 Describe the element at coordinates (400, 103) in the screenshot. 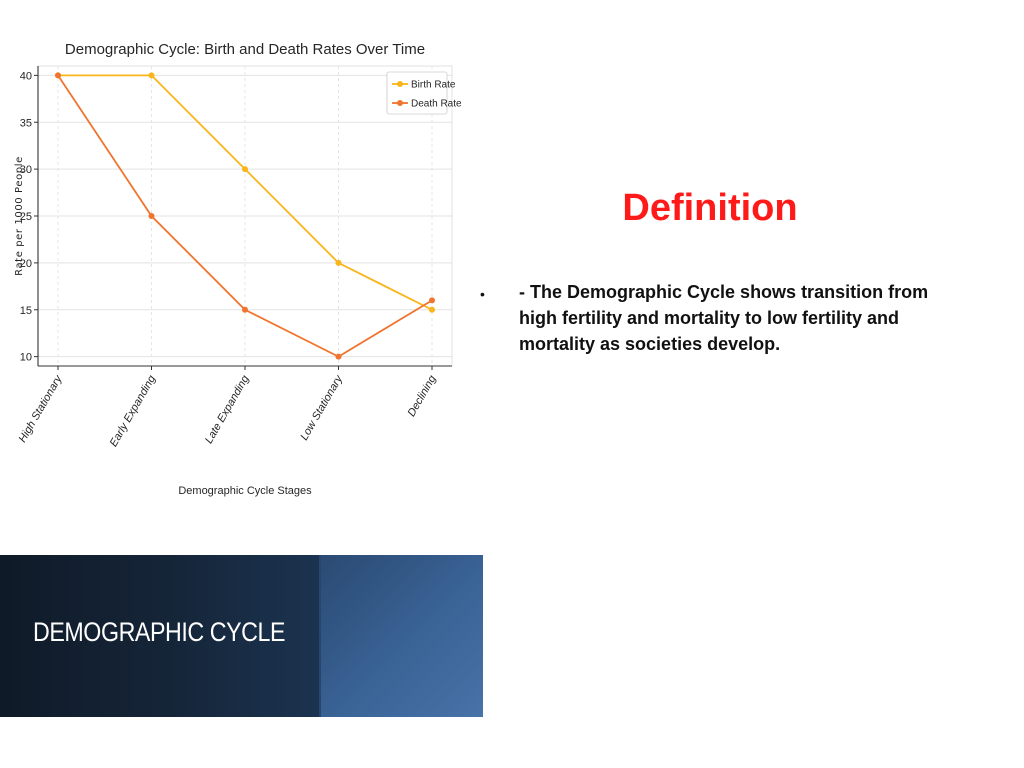

I see `legend-marker-death-rate` at that location.